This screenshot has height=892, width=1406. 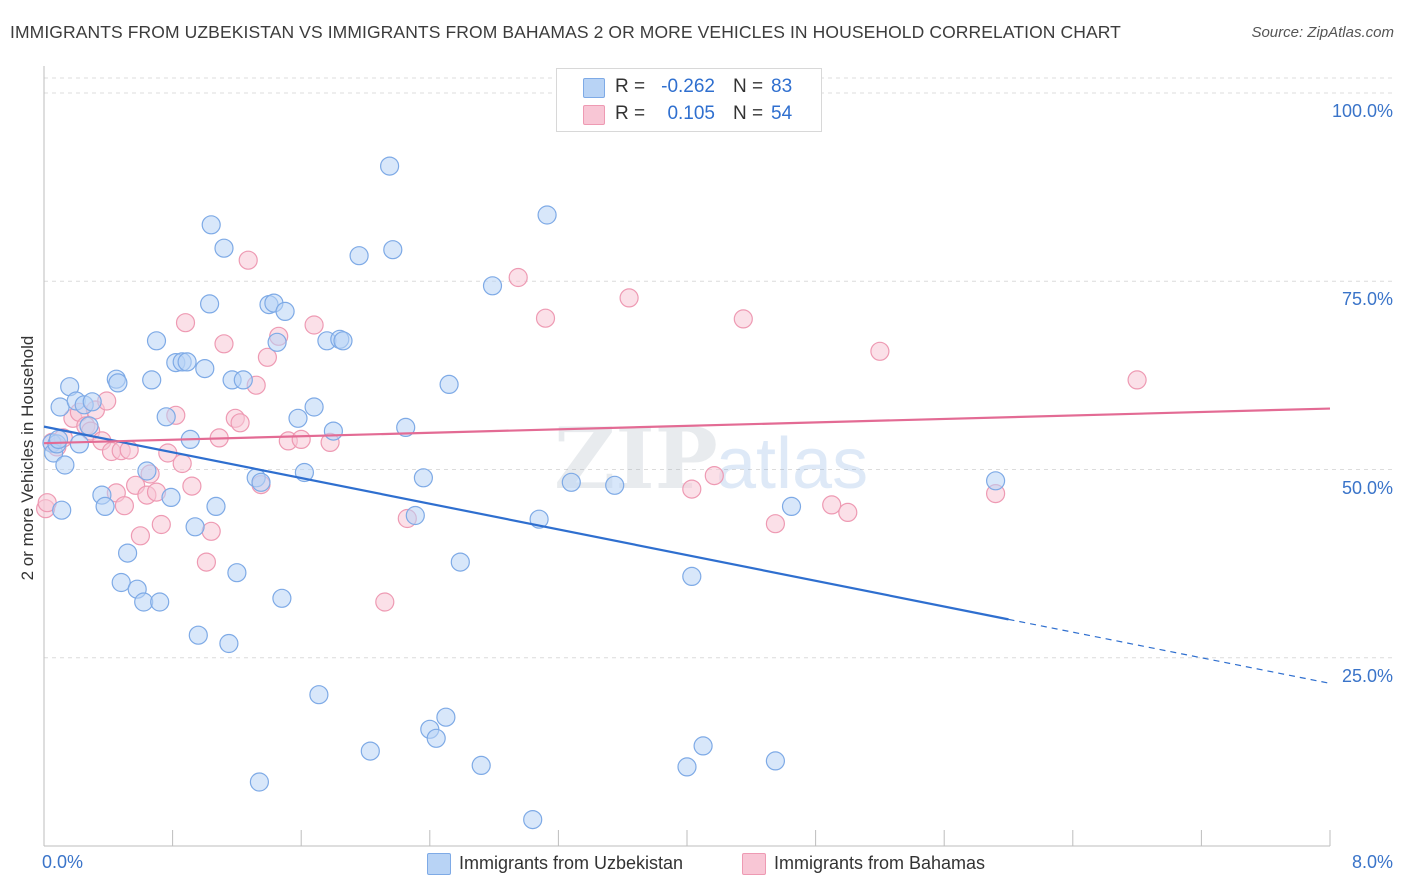 What do you see at coordinates (27, 458) in the screenshot?
I see `y-axis-label: 2 or more Vehicles in Household` at bounding box center [27, 458].